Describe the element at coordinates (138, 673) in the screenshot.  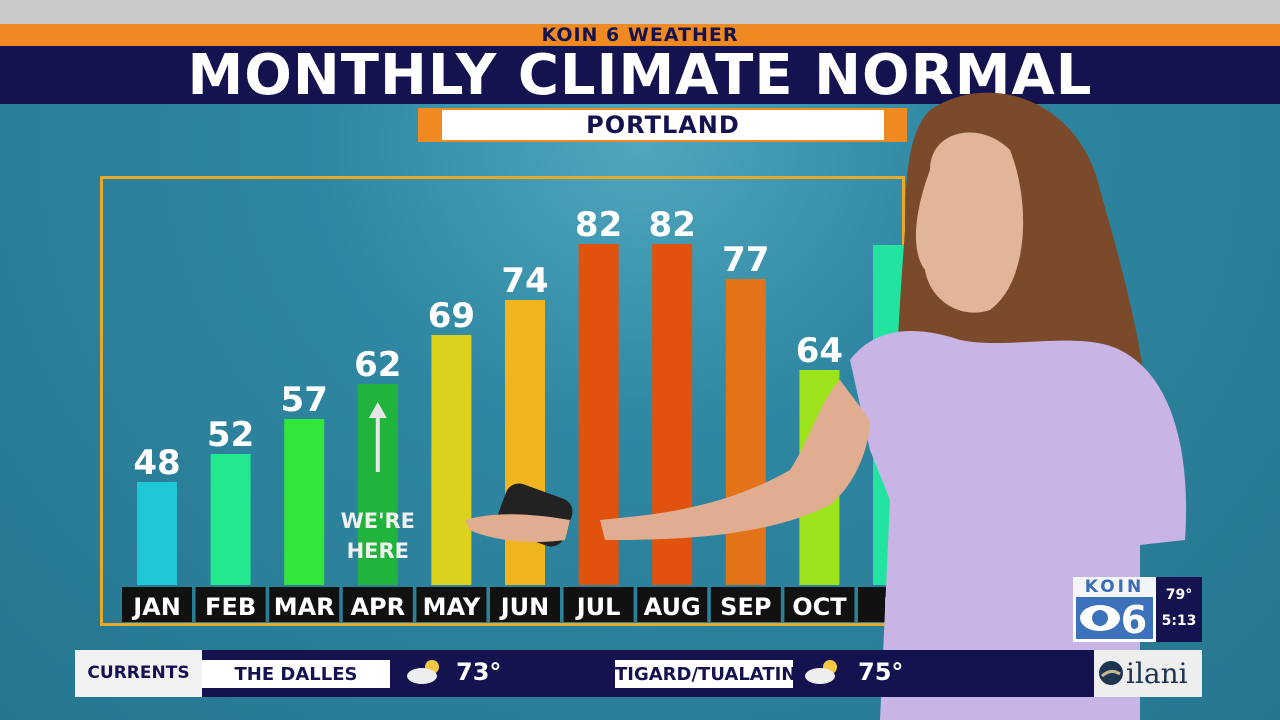
I see `currents-label: CURRENTS` at that location.